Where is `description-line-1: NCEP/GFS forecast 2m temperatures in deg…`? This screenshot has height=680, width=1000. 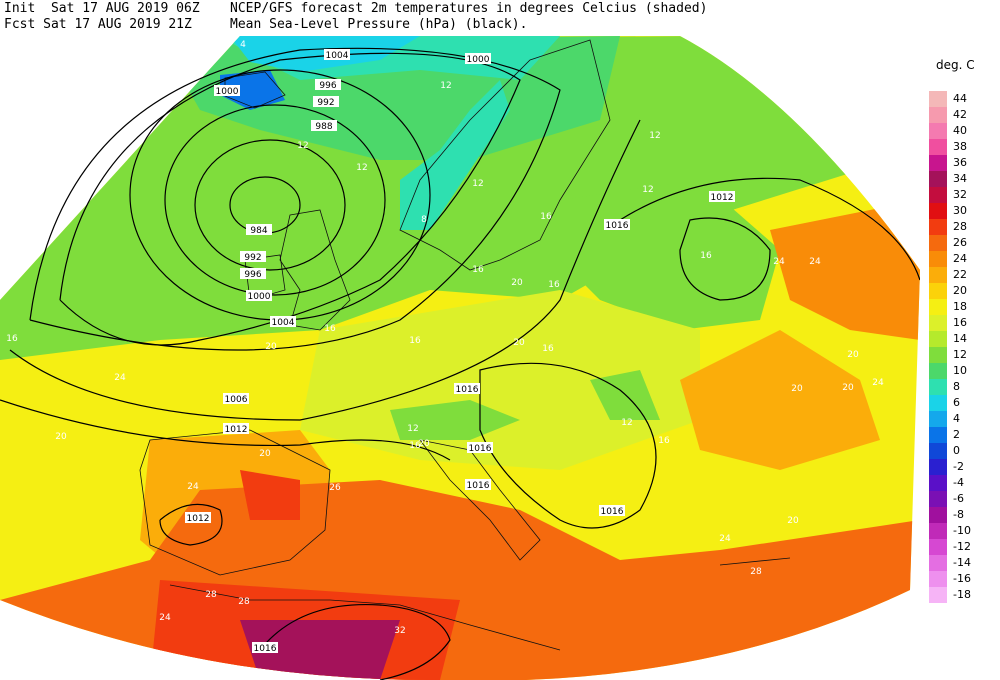
description-line-1: NCEP/GFS forecast 2m temperatures in deg… is located at coordinates (469, 8).